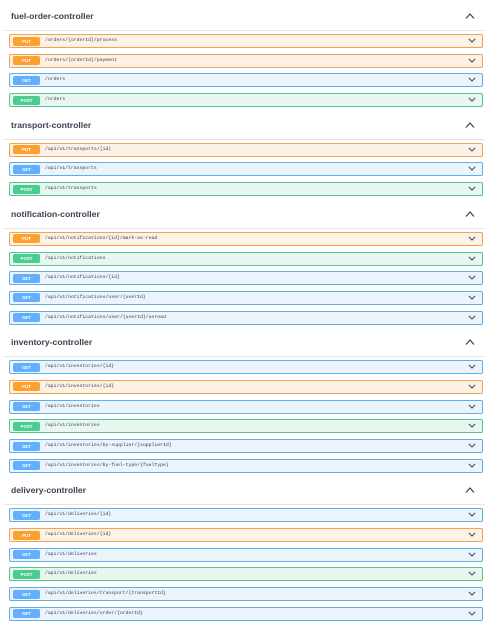 Image resolution: width=491 pixels, height=627 pixels. Describe the element at coordinates (94, 613) in the screenshot. I see `operation-path: /api/v1/deliveries/order/{orderId}` at that location.